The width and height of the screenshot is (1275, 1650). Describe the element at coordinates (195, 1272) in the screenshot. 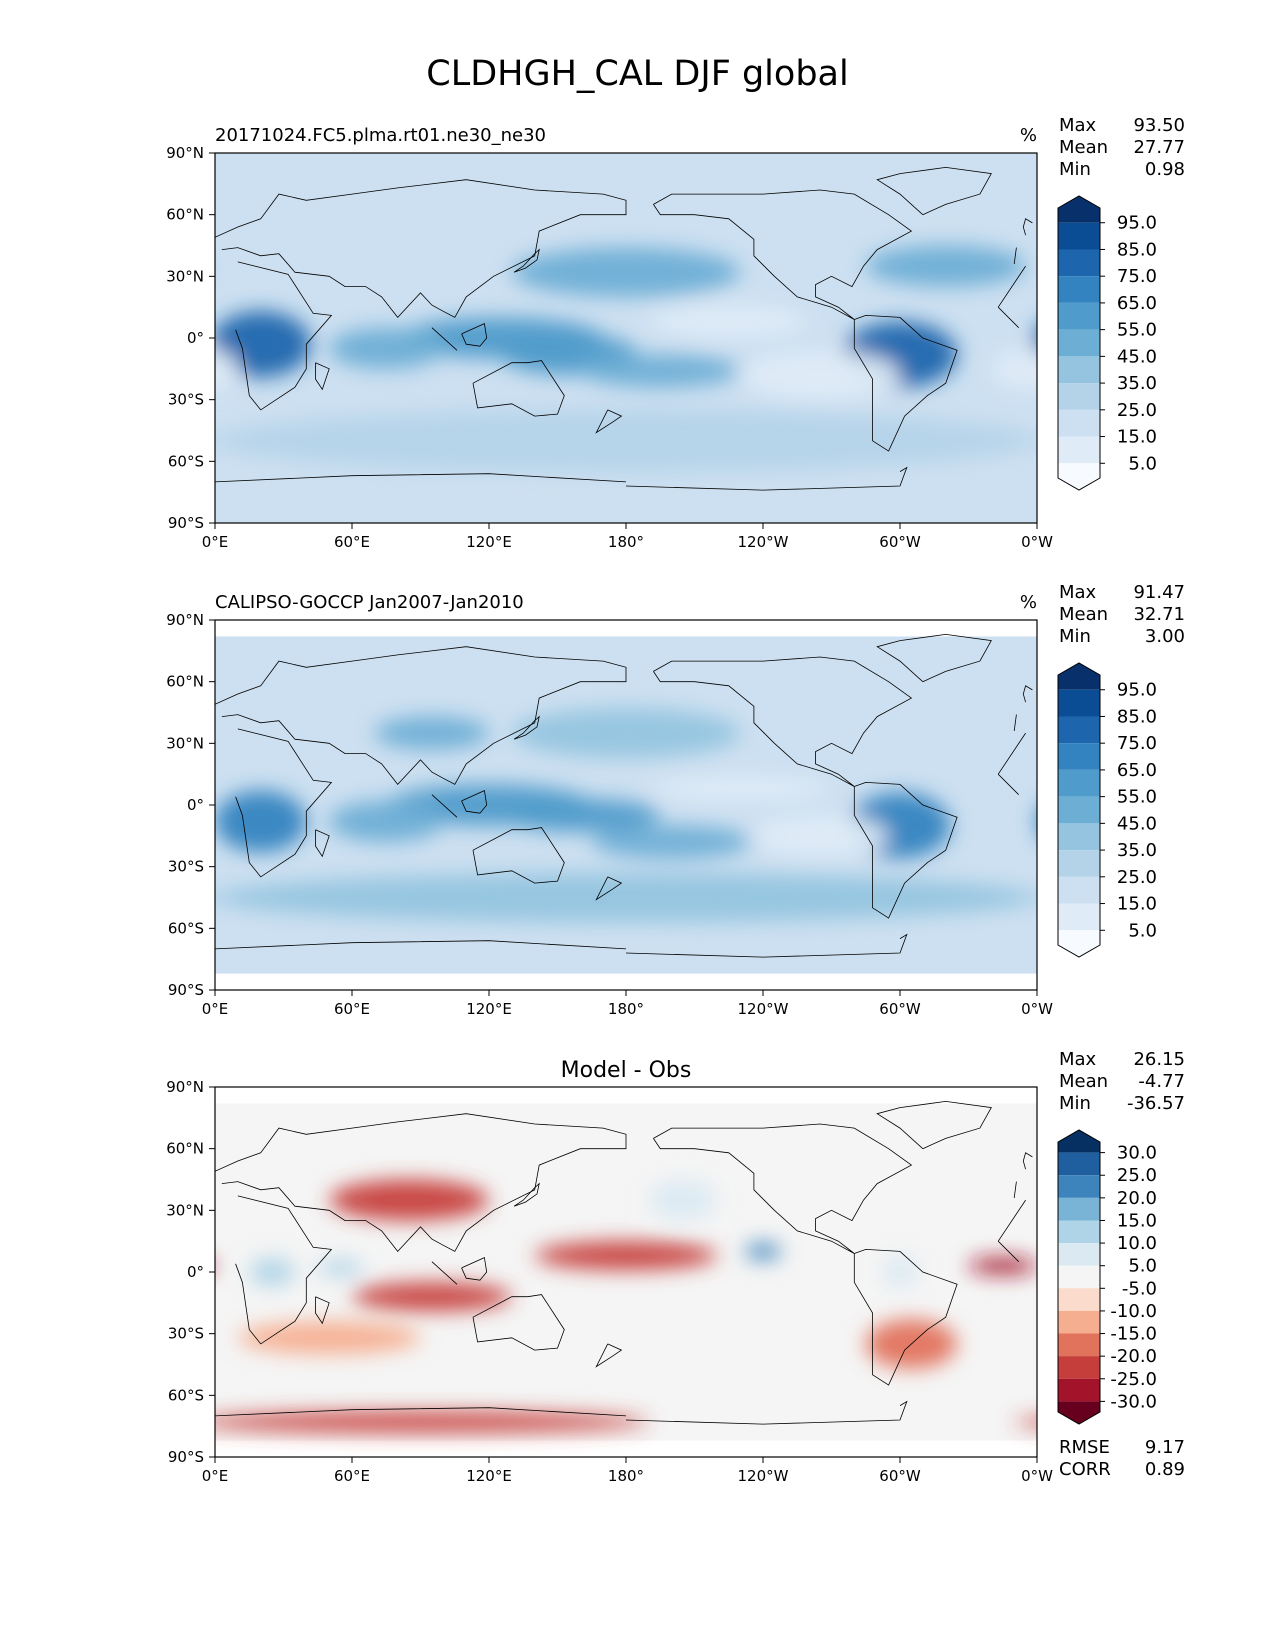

I see `y-tick-label: 0°` at that location.